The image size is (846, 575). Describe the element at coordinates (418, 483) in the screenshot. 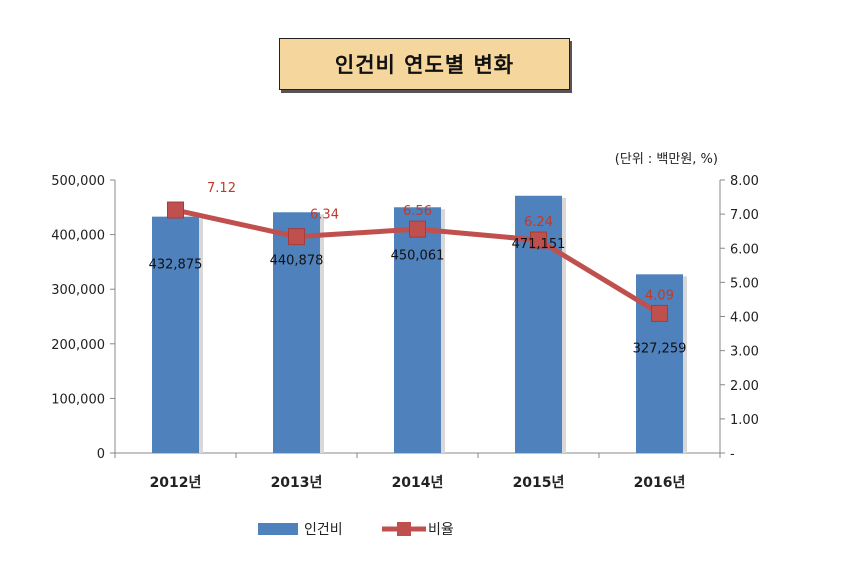

I see `x-tick-label: 2014년` at that location.